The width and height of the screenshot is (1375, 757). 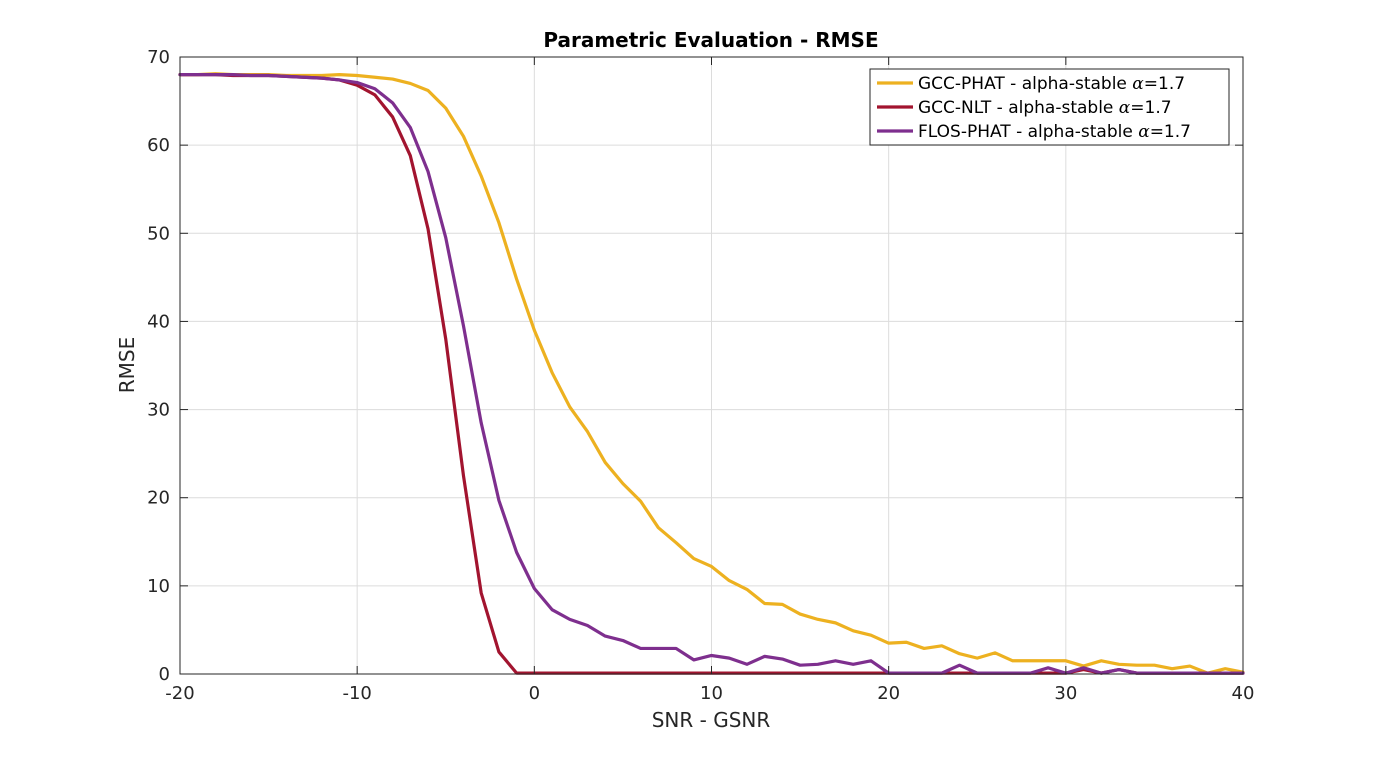 I want to click on y-tick-label: 50, so click(x=158, y=233).